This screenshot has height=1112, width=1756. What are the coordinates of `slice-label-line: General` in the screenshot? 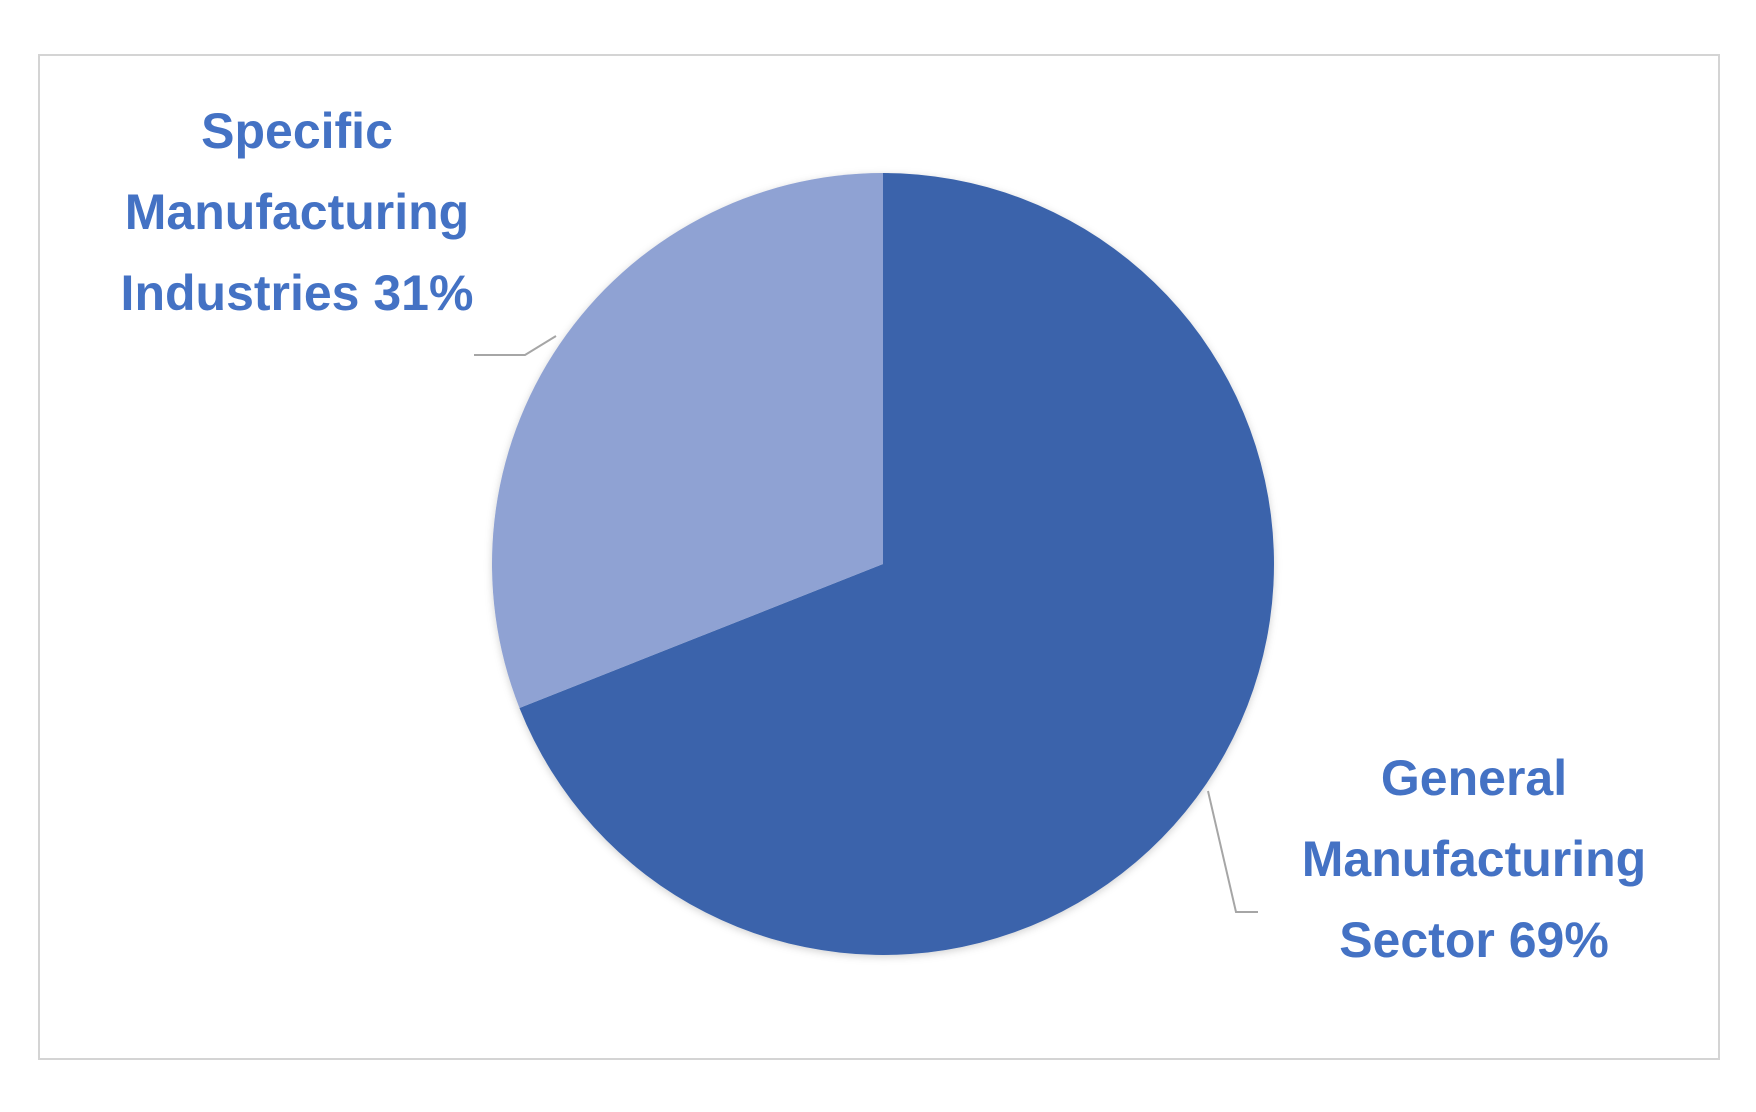 It's located at (1474, 778).